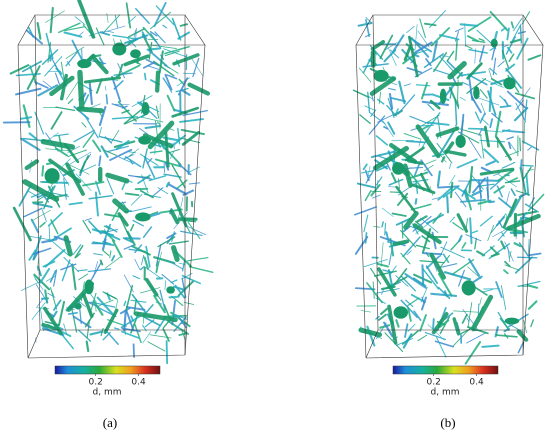 The width and height of the screenshot is (550, 437). I want to click on colorbar-tick-label: 0.4, so click(476, 383).